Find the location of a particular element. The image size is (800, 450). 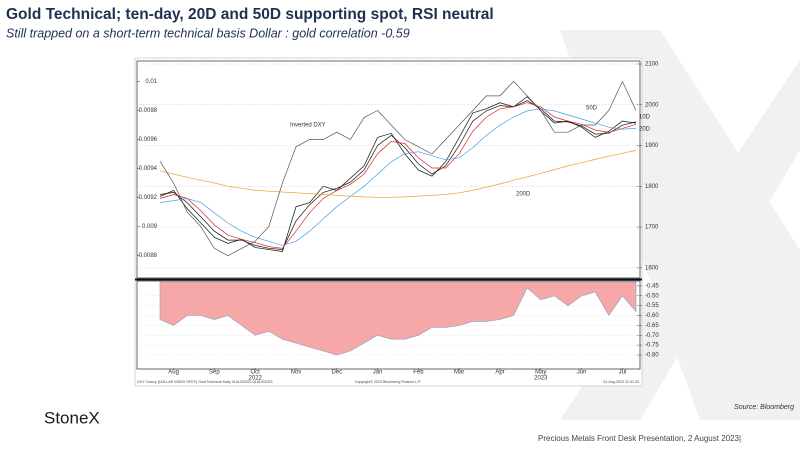

y-tick-label: -0.60 is located at coordinates (652, 316).